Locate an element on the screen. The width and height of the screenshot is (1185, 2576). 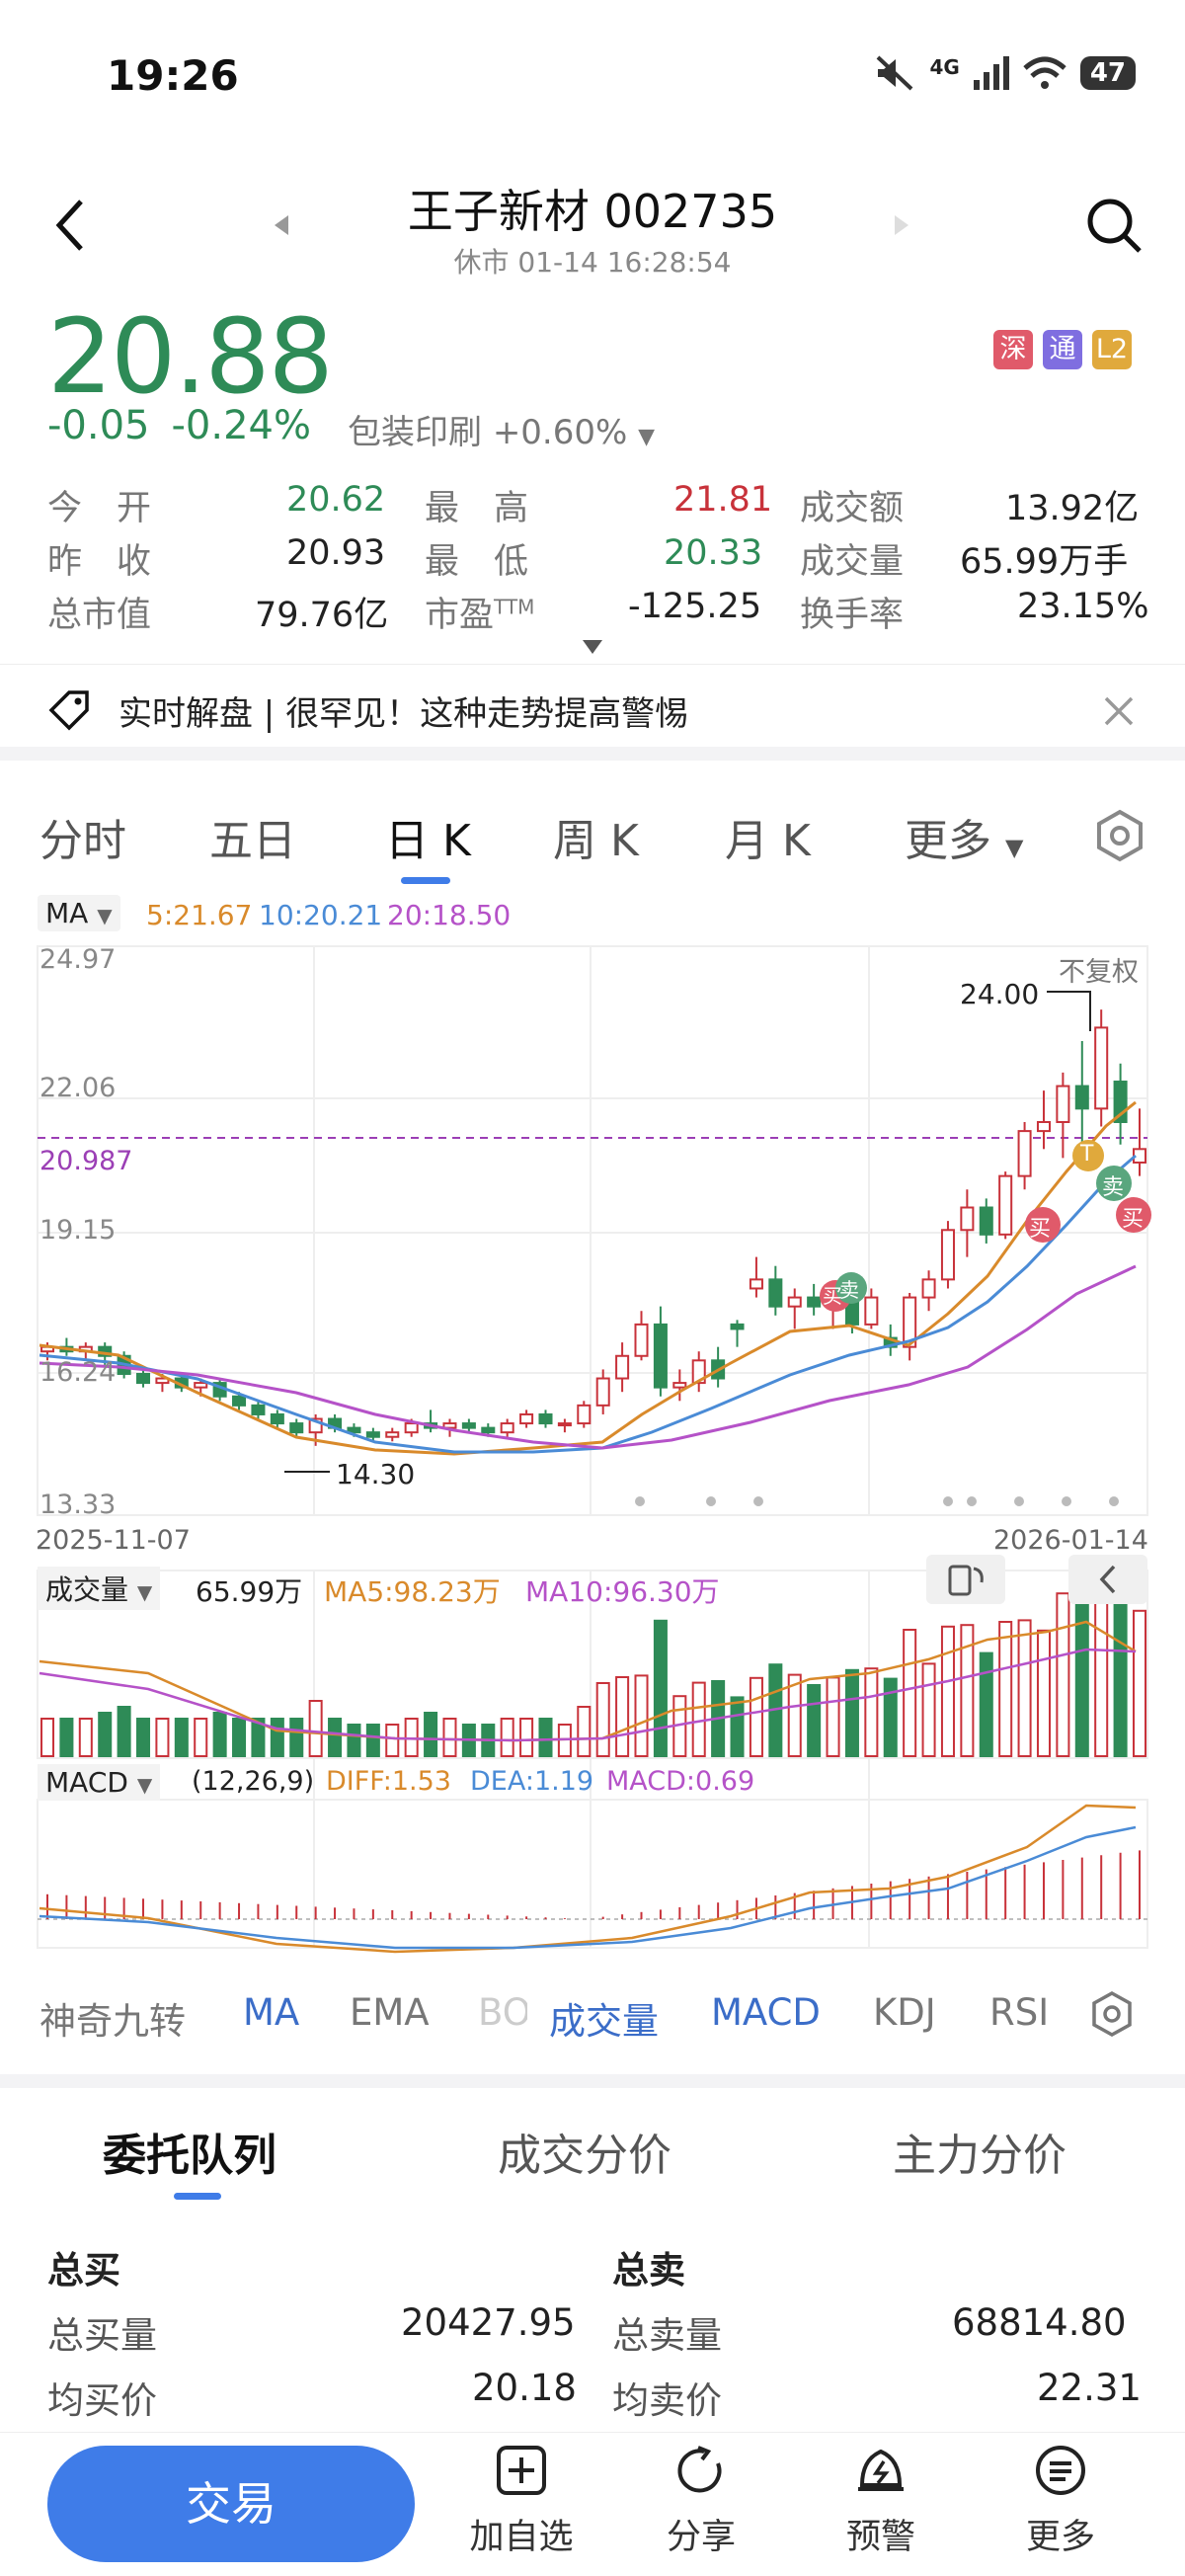
news-banner: 实时解盘 | 很罕见！这种走势提高警惕 is located at coordinates (592, 712).